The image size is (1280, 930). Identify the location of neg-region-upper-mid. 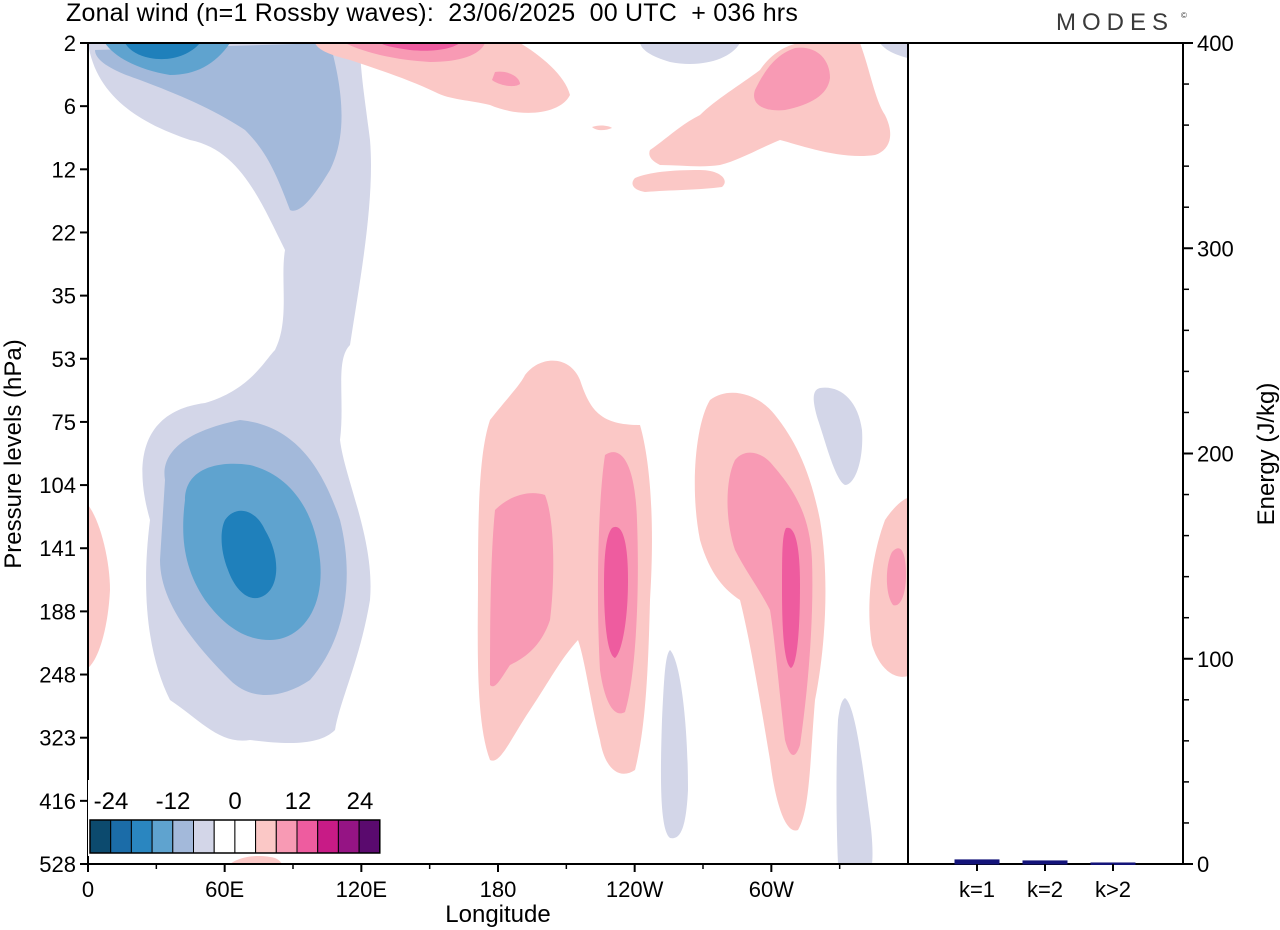
(690, 53).